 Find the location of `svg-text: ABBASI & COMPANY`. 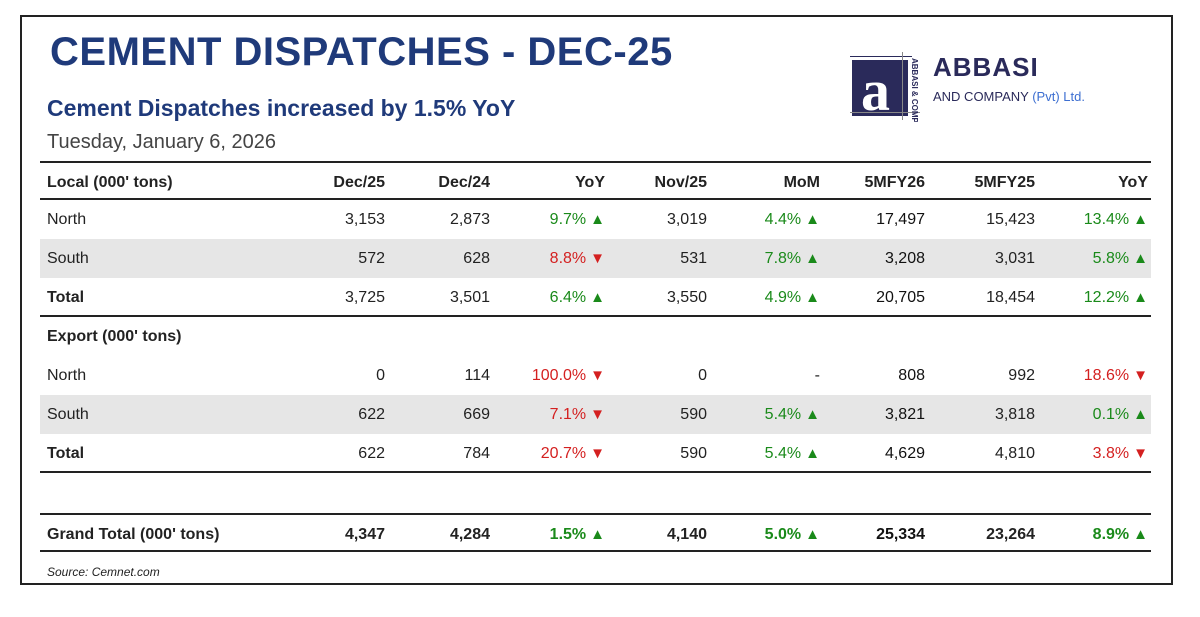

svg-text: ABBASI & COMPANY is located at coordinates (914, 90).